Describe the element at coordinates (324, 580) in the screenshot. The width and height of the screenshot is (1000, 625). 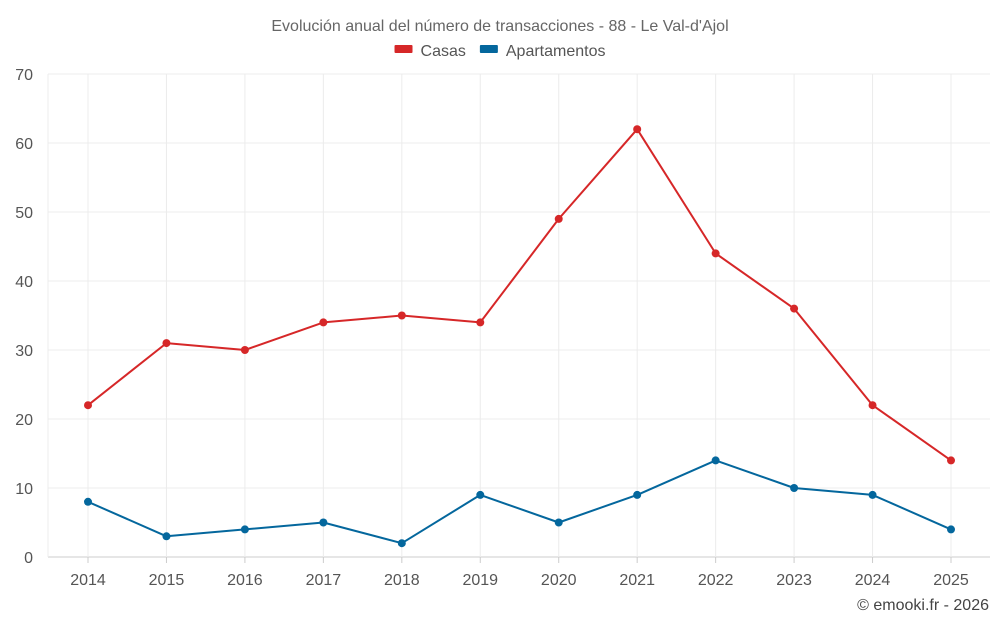
I see `x-tick-label: 2017` at that location.